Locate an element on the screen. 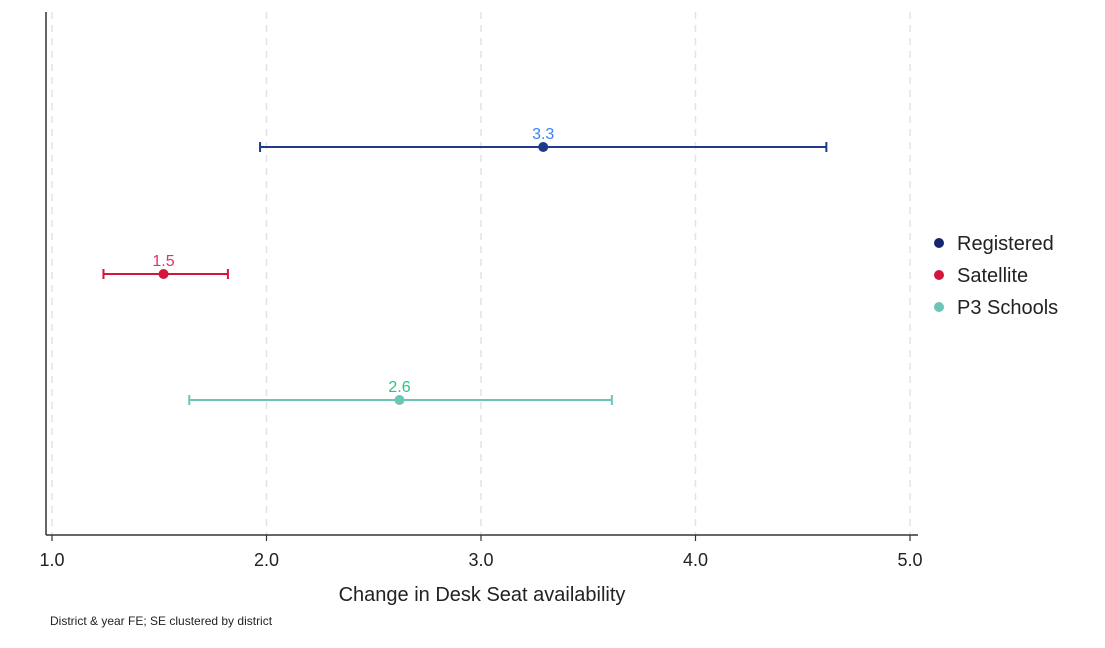 The width and height of the screenshot is (1105, 648). x-tick-label-2: 3.0 is located at coordinates (480, 560).